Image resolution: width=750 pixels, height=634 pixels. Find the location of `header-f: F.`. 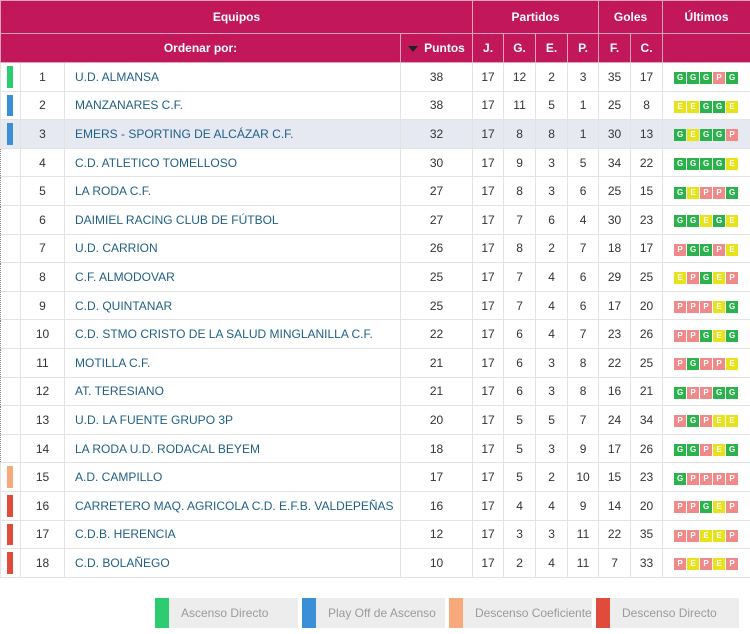

header-f: F. is located at coordinates (615, 48).